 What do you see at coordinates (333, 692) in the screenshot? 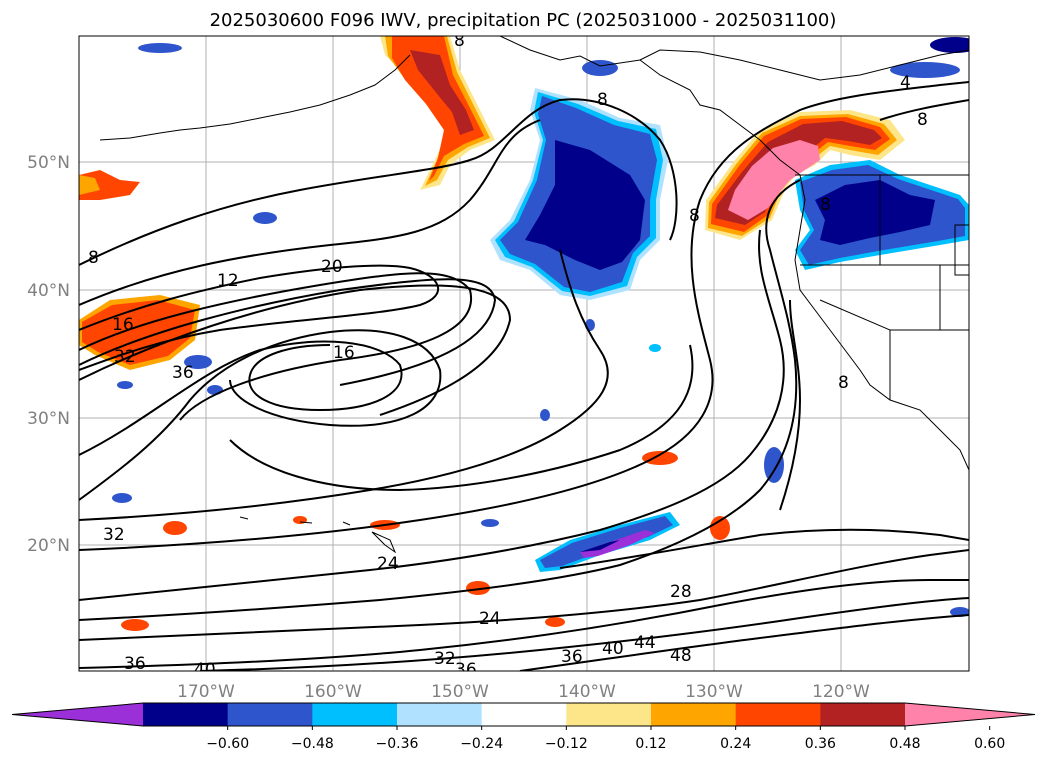
I see `lon-label: 160°W` at bounding box center [333, 692].